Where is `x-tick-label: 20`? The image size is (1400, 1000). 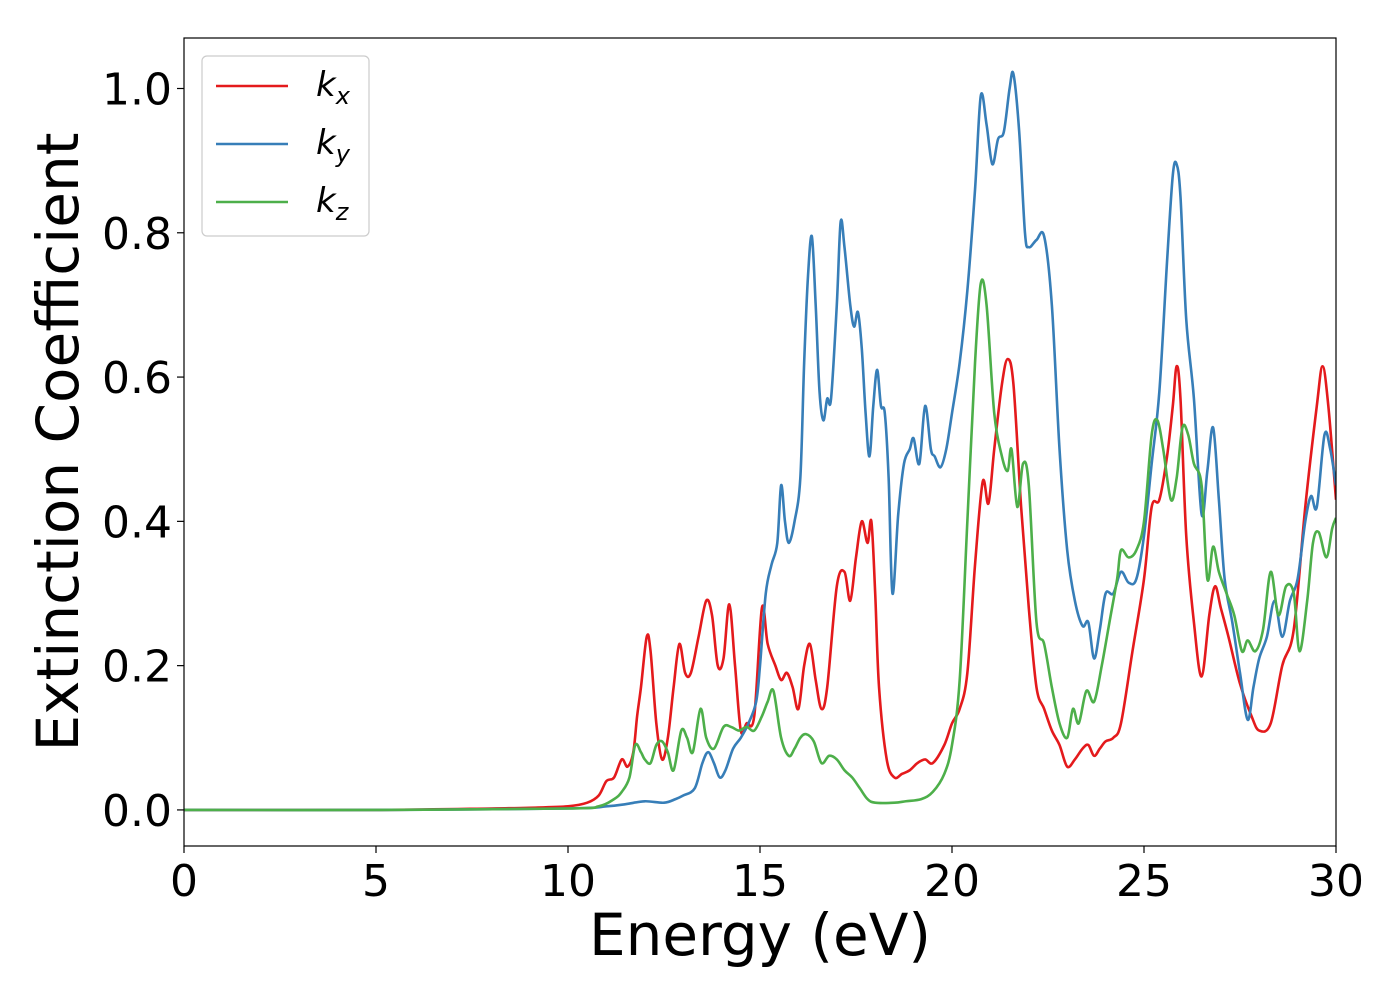
x-tick-label: 20 is located at coordinates (952, 881).